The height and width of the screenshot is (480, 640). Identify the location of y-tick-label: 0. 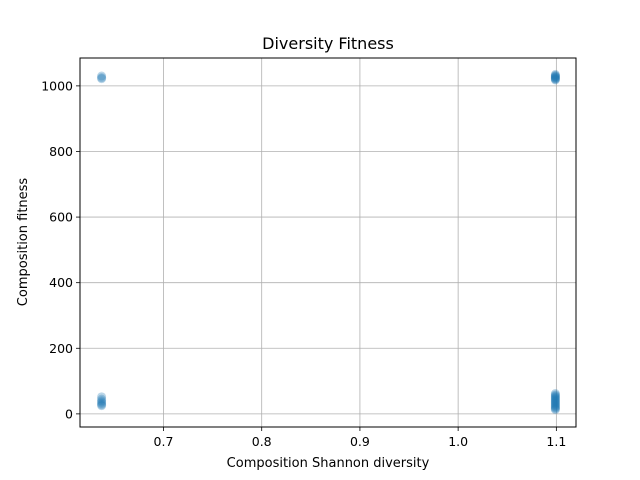
(69, 413).